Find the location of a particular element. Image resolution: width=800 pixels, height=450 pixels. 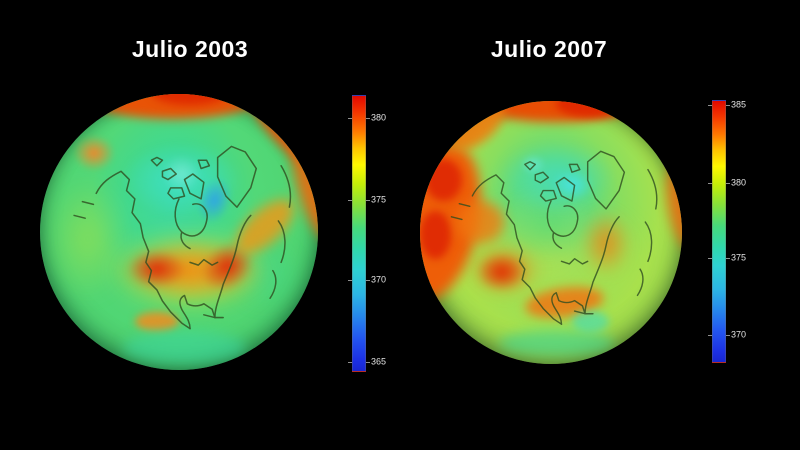

panel-title-2007: Julio 2007 is located at coordinates (549, 49).